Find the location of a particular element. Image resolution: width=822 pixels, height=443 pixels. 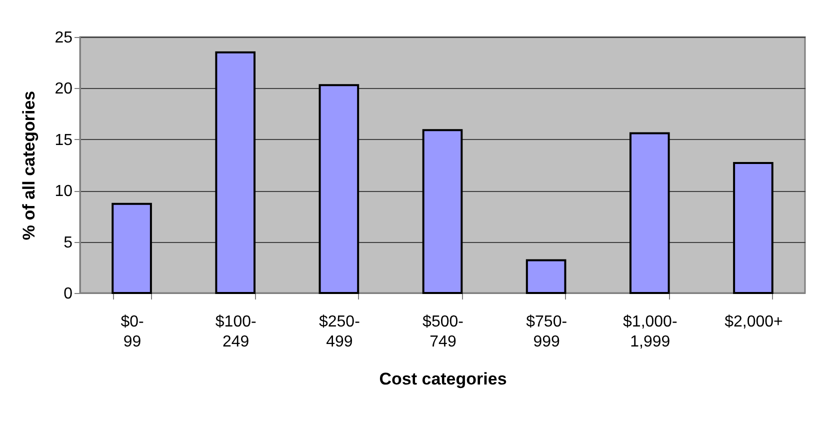

y-tick-label: 20 is located at coordinates (63, 89).